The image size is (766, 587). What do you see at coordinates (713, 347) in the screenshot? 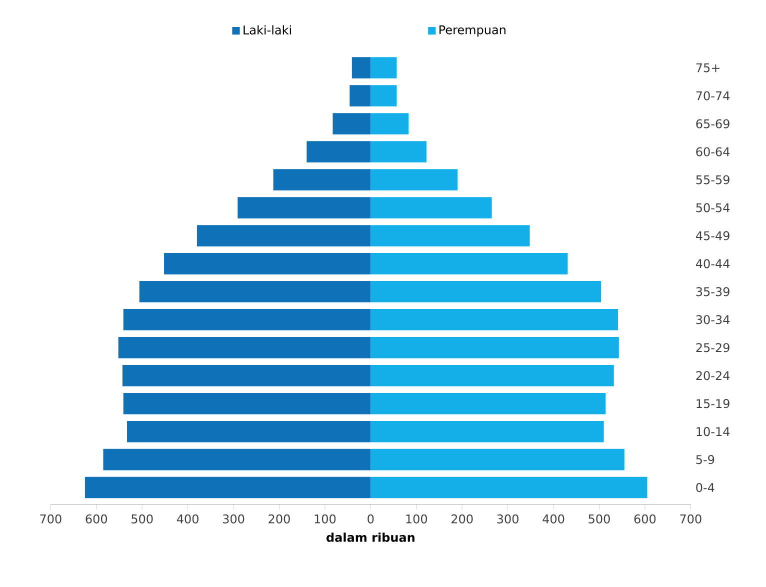
I see `y-tick-label: 25-29` at bounding box center [713, 347].